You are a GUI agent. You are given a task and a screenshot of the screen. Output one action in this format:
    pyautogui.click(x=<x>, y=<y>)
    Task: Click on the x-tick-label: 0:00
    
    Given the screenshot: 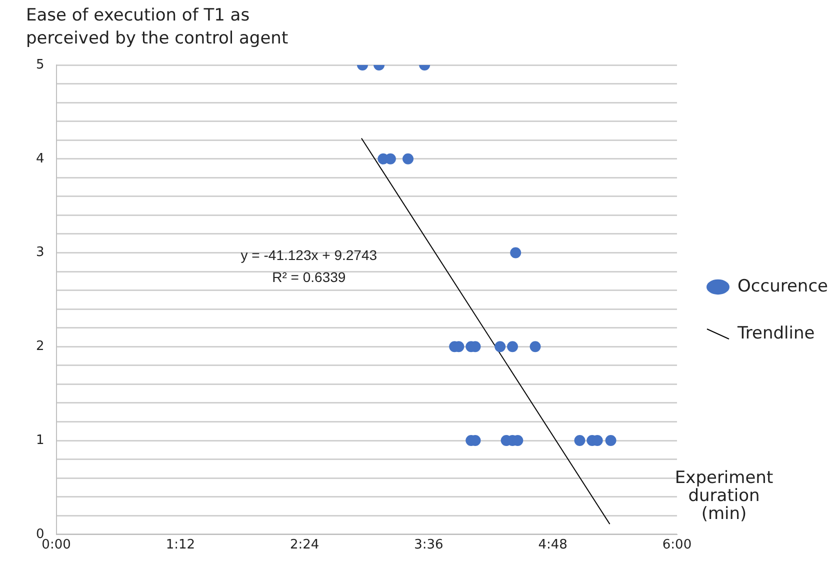 What is the action you would take?
    pyautogui.click(x=56, y=545)
    